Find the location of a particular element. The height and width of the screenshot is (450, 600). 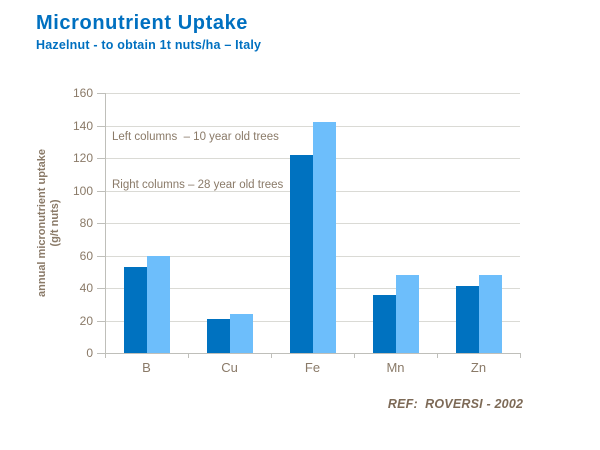

y-tick-label-120: 120 is located at coordinates (82, 158).